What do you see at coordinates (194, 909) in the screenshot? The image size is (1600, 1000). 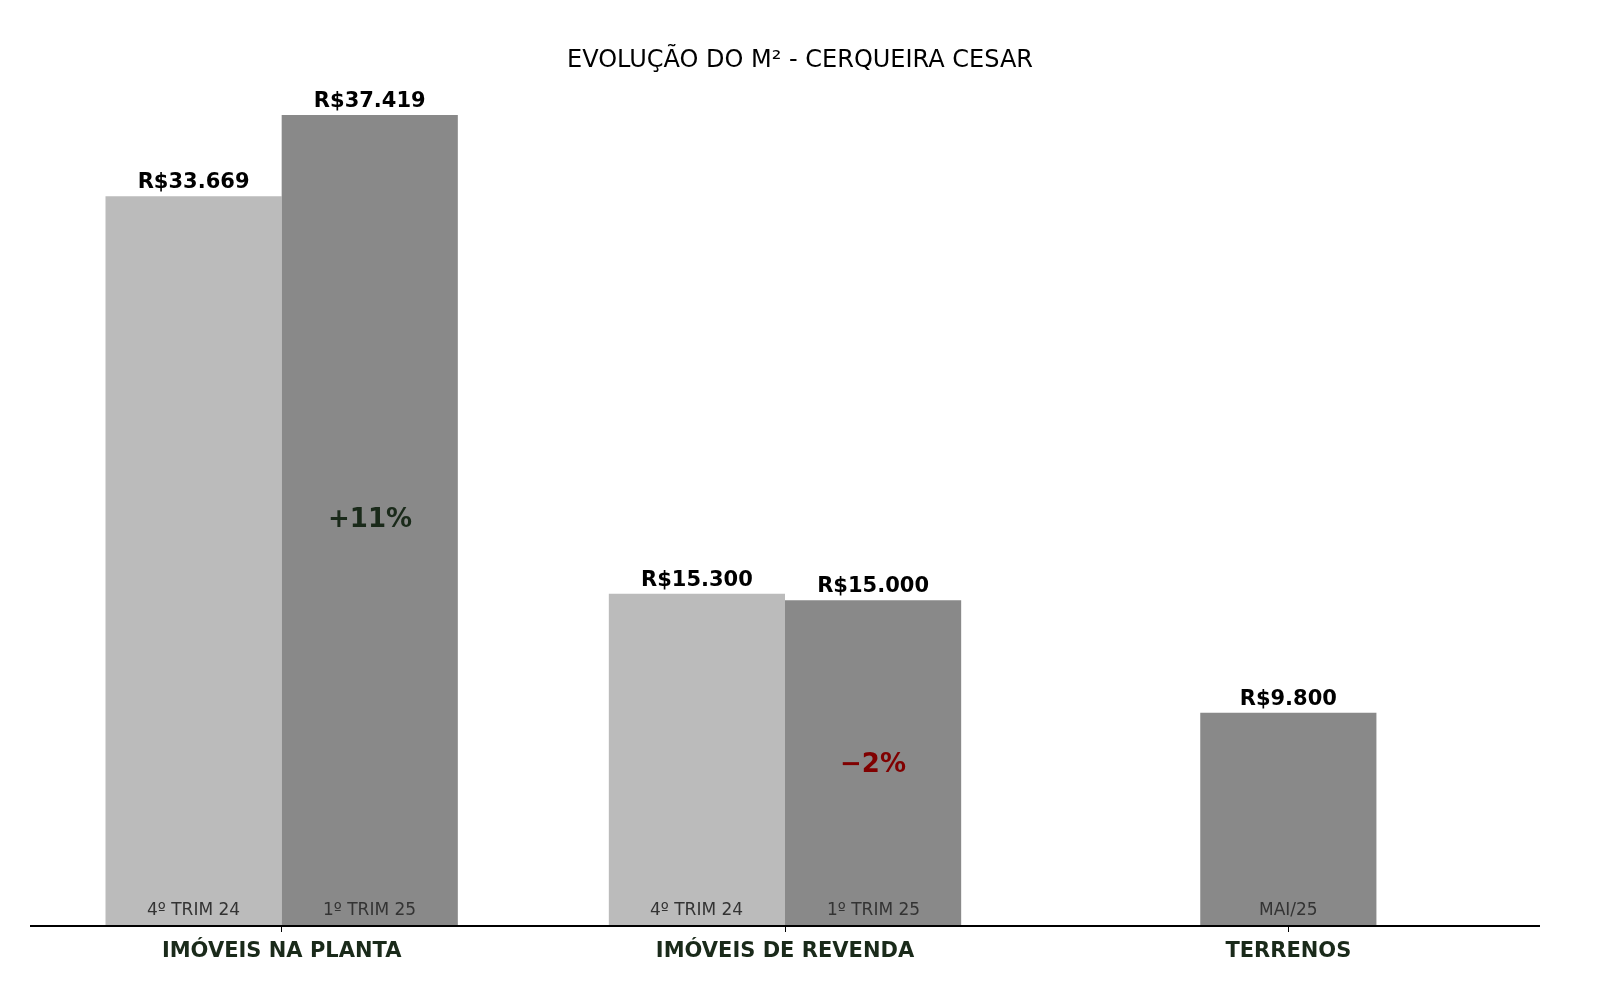 I see `series-label: 4º TRIM 24` at bounding box center [194, 909].